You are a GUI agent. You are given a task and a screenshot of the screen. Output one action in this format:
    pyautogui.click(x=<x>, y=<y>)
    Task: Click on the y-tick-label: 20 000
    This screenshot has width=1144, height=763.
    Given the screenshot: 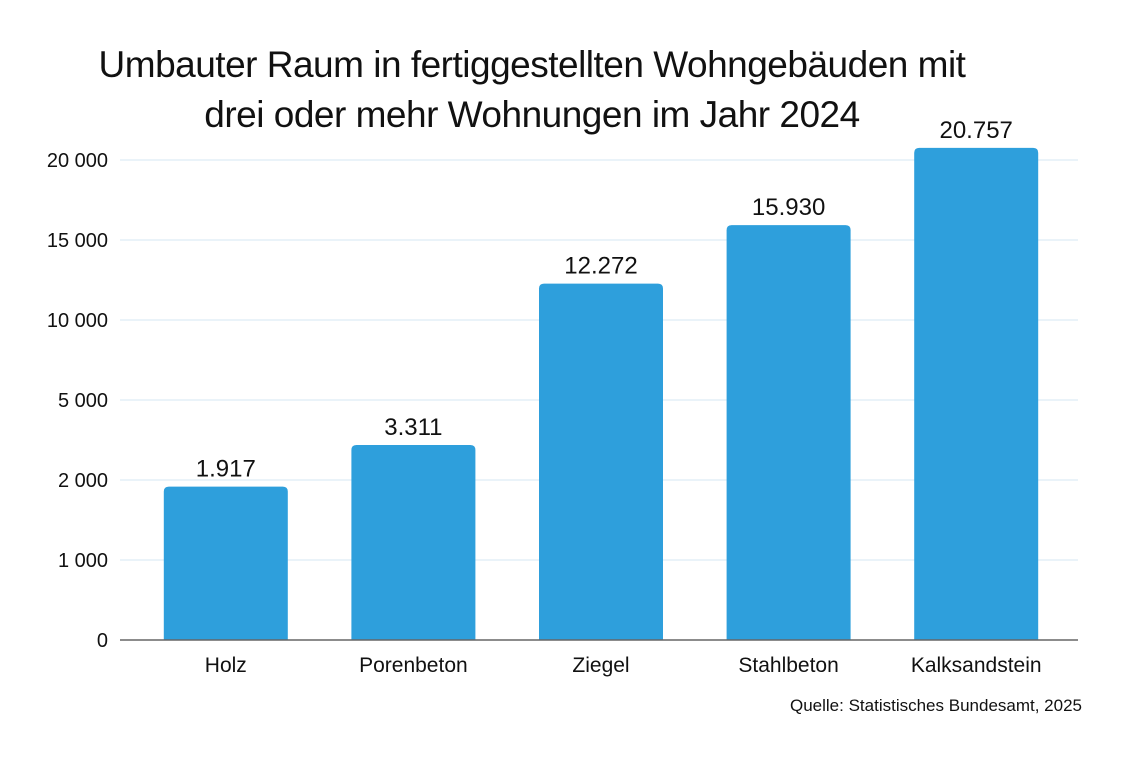 What is the action you would take?
    pyautogui.click(x=77, y=161)
    